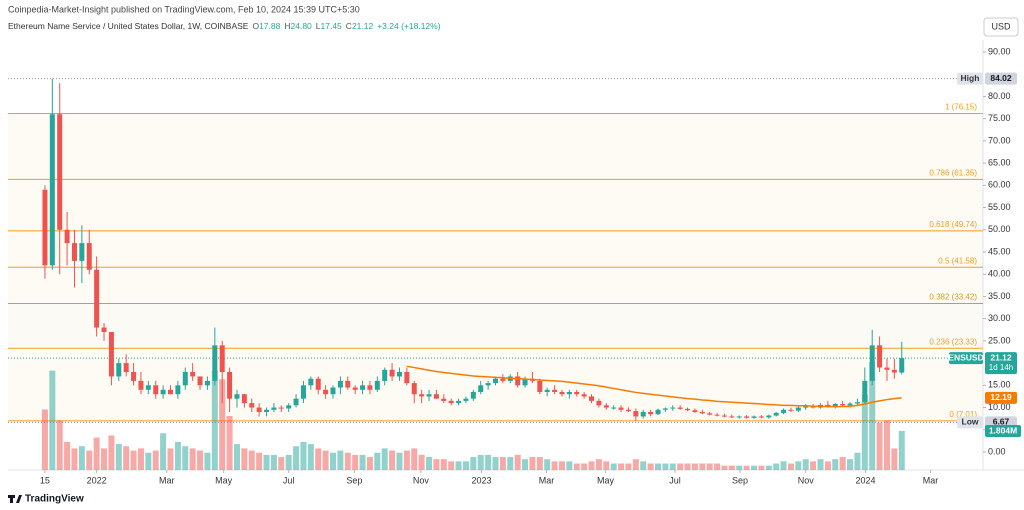 Image resolution: width=1024 pixels, height=510 pixels. What do you see at coordinates (999, 207) in the screenshot?
I see `y-tick-label: 55.00` at bounding box center [999, 207].